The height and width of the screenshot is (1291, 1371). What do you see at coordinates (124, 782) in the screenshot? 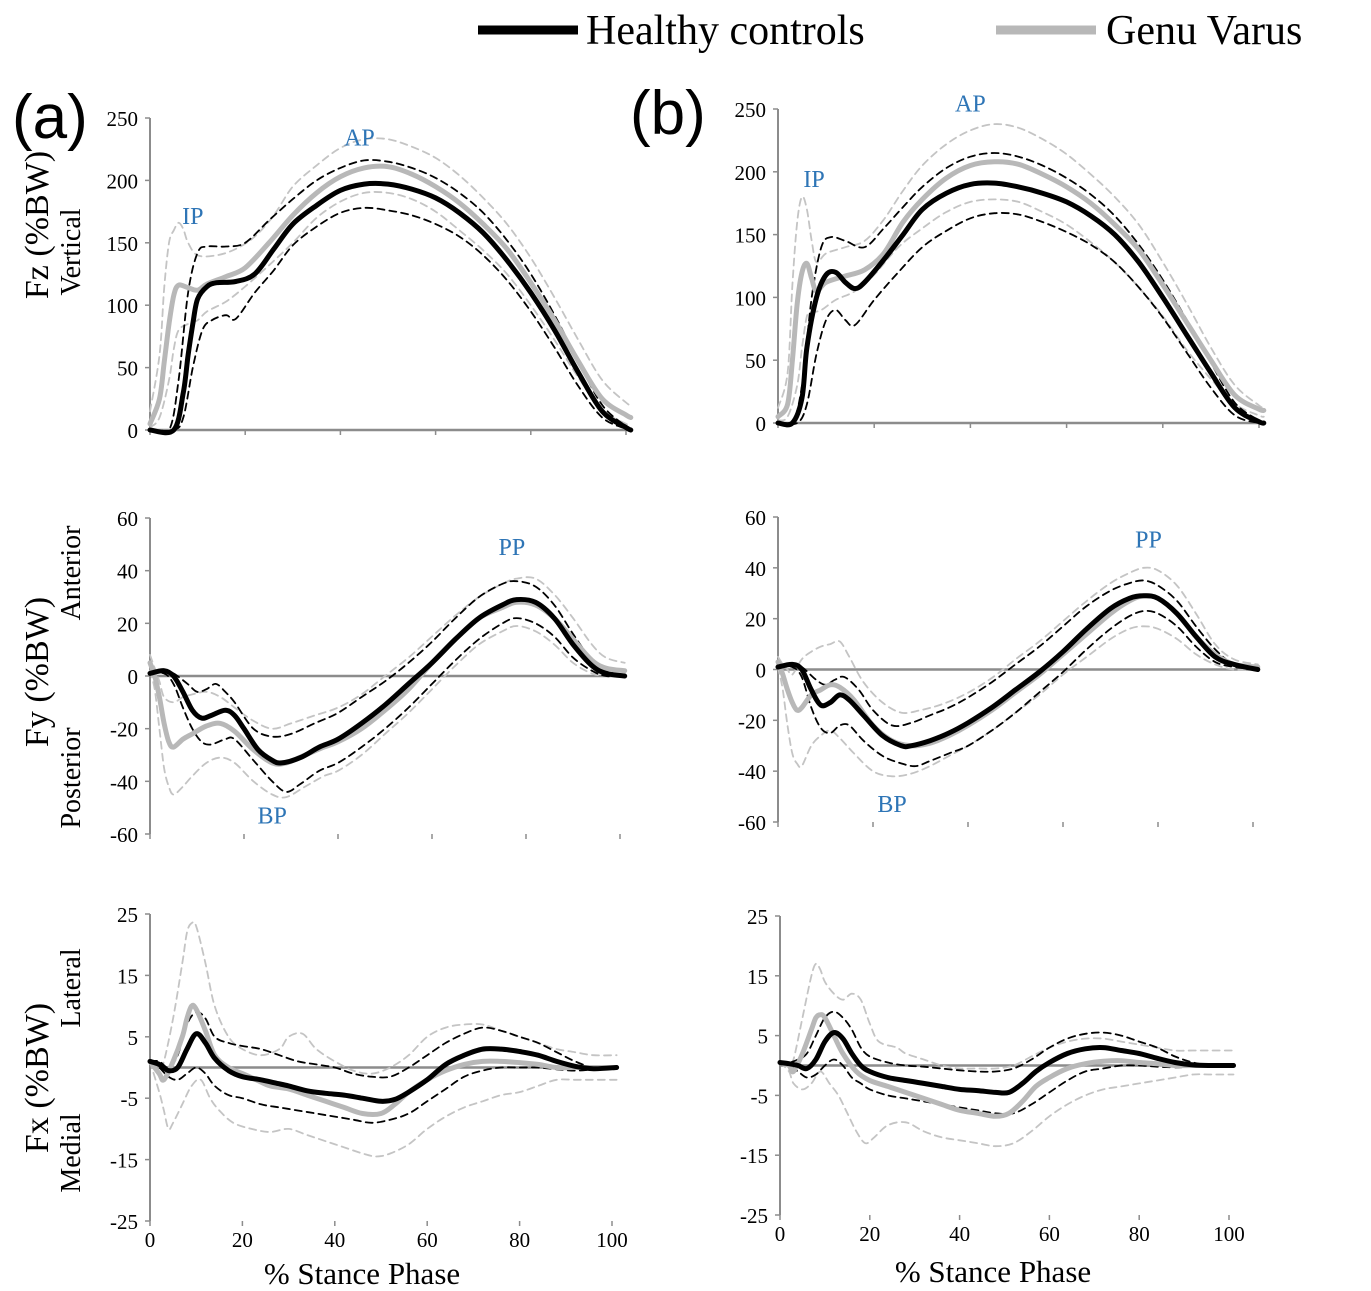
I see `y-tick-label-fy-a: -40` at bounding box center [124, 782].